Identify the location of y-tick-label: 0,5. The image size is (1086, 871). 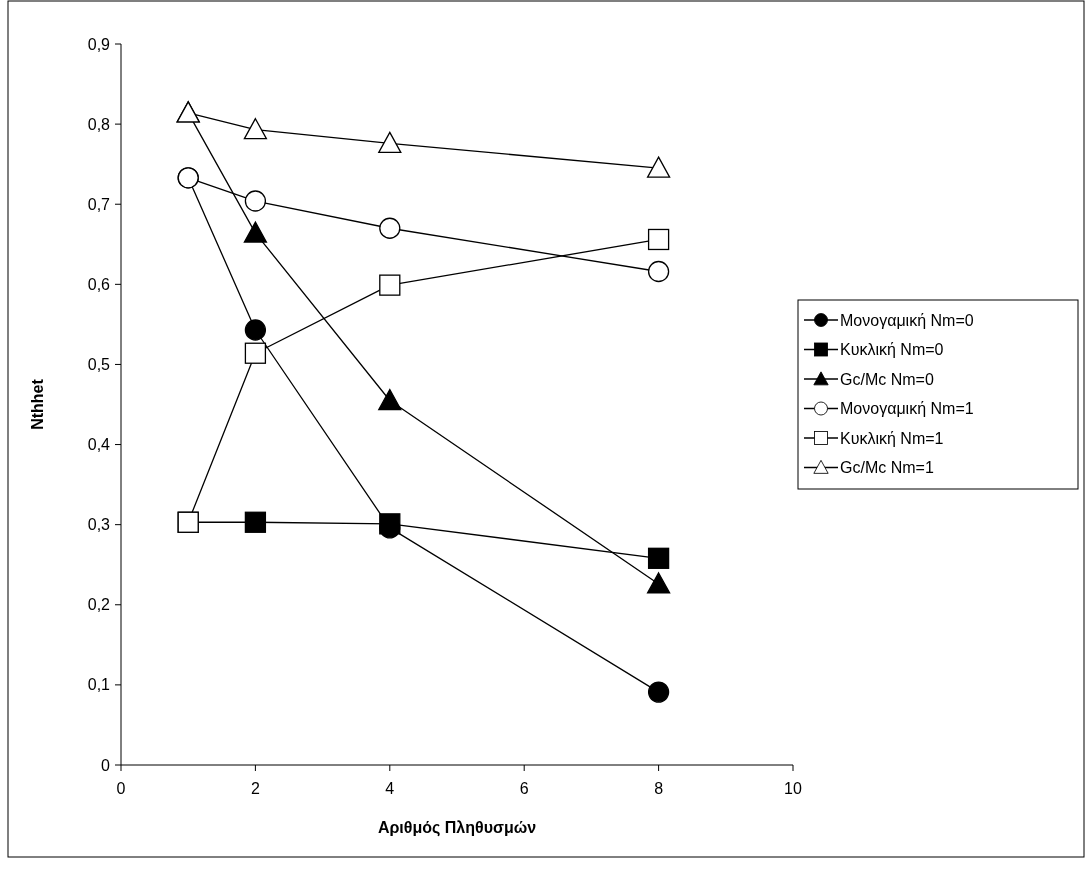
(99, 365).